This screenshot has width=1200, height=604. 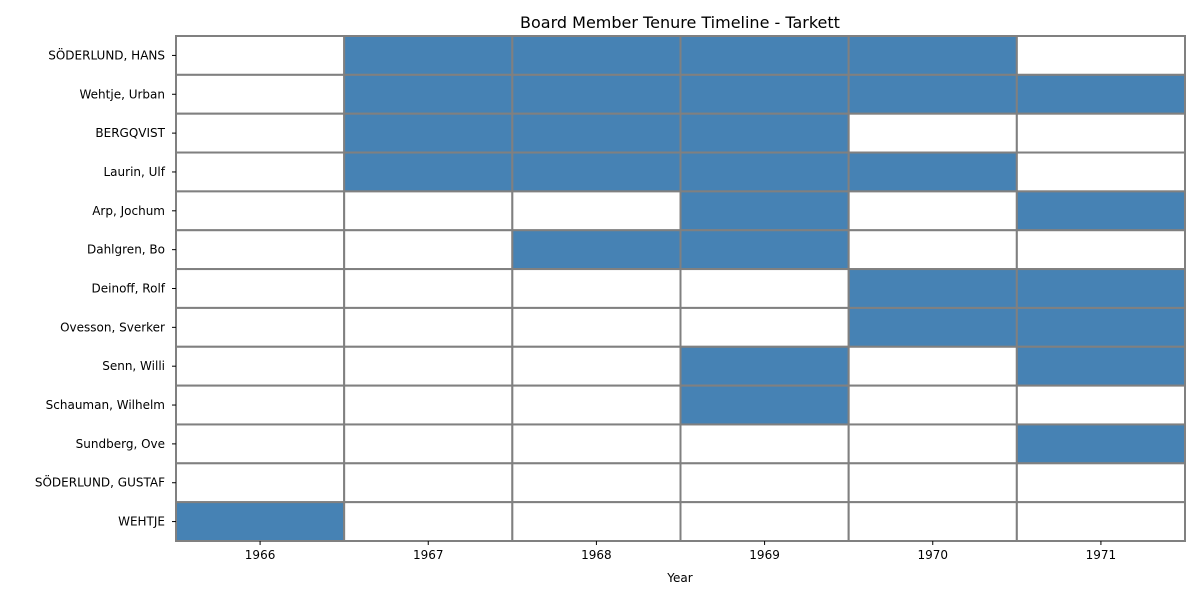 I want to click on x-tick-label: 1969, so click(x=764, y=555).